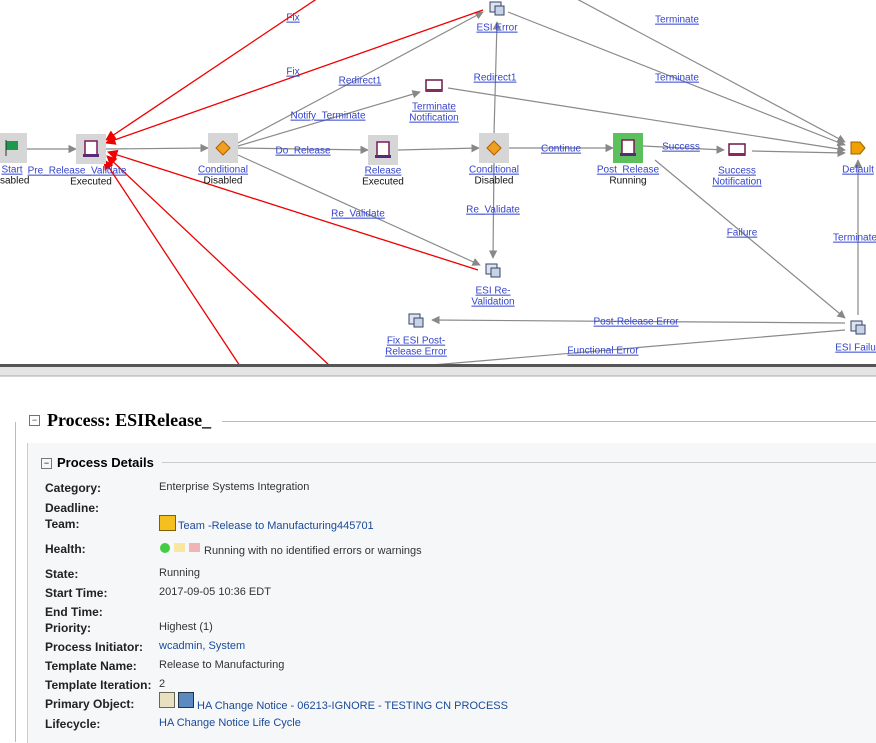  Describe the element at coordinates (162, 684) in the screenshot. I see `field-value: 2` at that location.